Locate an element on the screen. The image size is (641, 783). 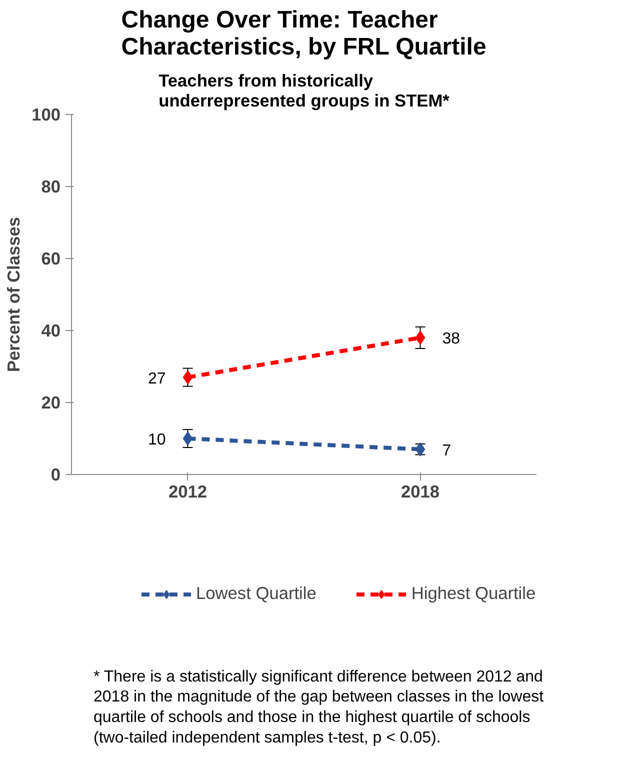
data-label: 7 is located at coordinates (447, 451).